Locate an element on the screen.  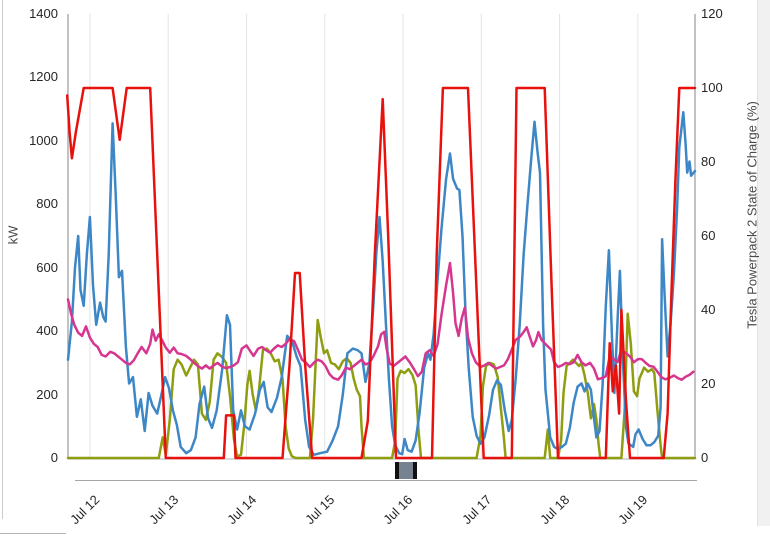
right-axis-tick-label: 100 is located at coordinates (712, 87).